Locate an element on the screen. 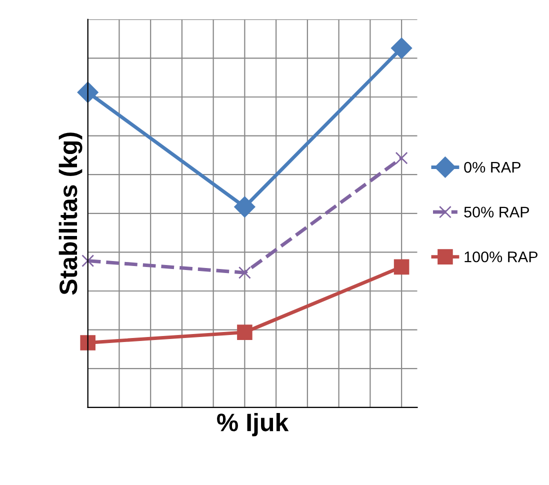  y-axis-title: Stabilitas (kg) is located at coordinates (70, 213).